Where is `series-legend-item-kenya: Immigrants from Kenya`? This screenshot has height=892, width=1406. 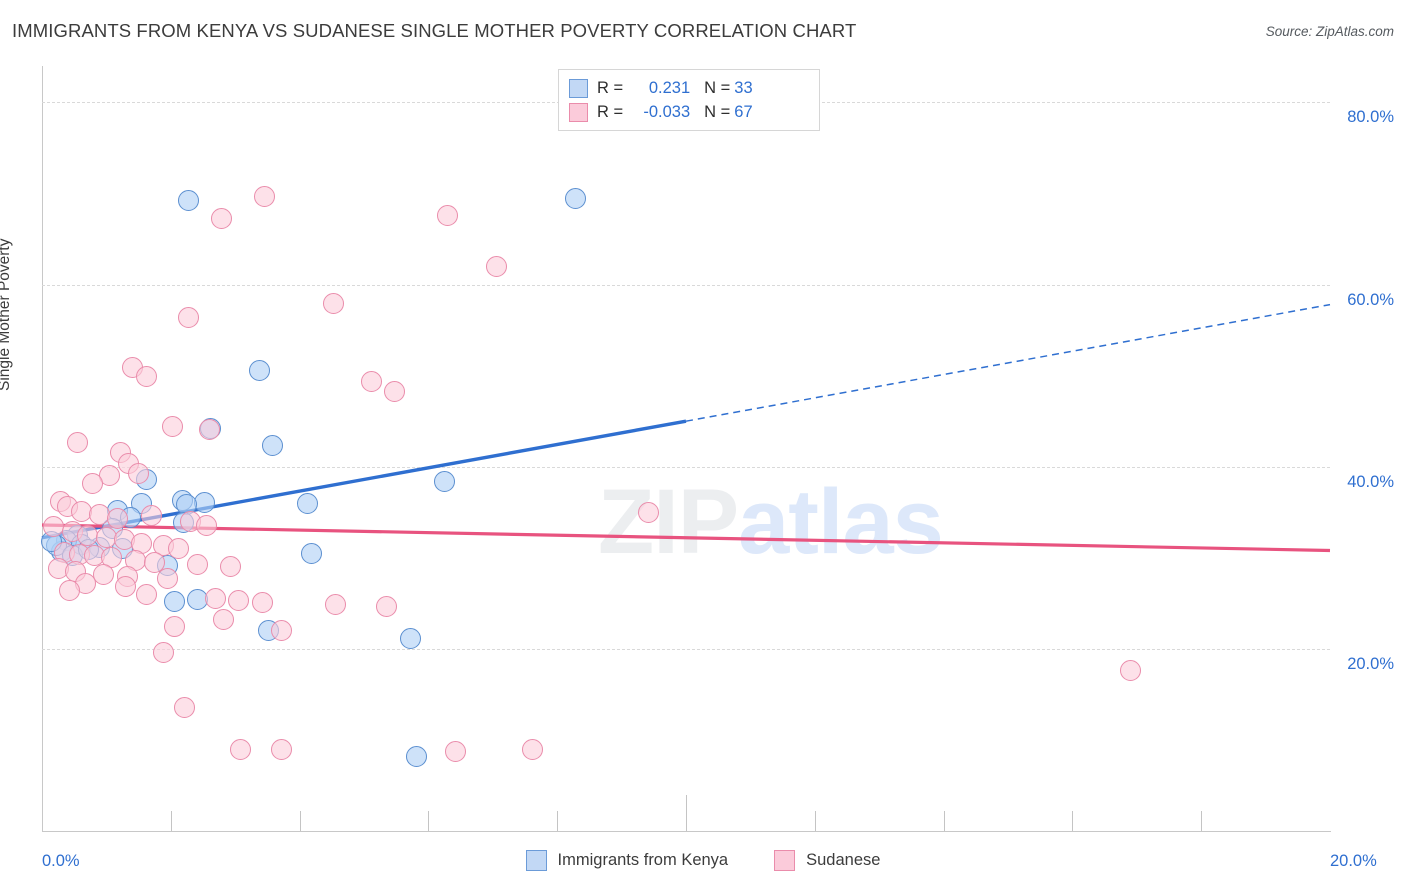
series-legend-item-kenya: Immigrants from Kenya is located at coordinates (627, 860).